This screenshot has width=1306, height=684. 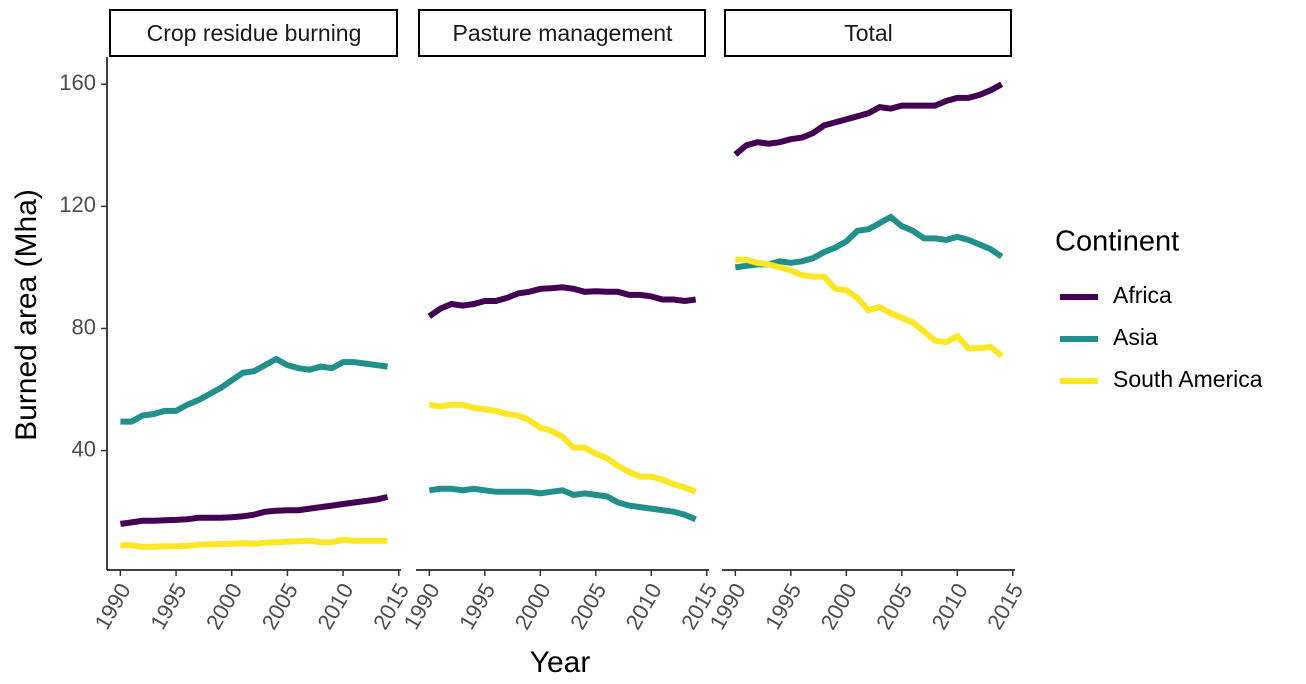 I want to click on x-axis-title: Year, so click(x=560, y=662).